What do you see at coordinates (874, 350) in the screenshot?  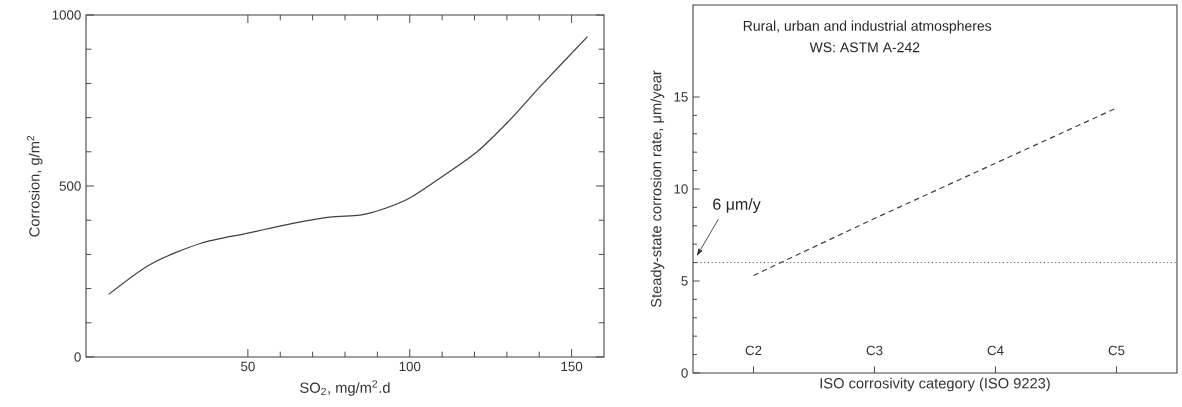 I see `x-tick-label: C3` at bounding box center [874, 350].